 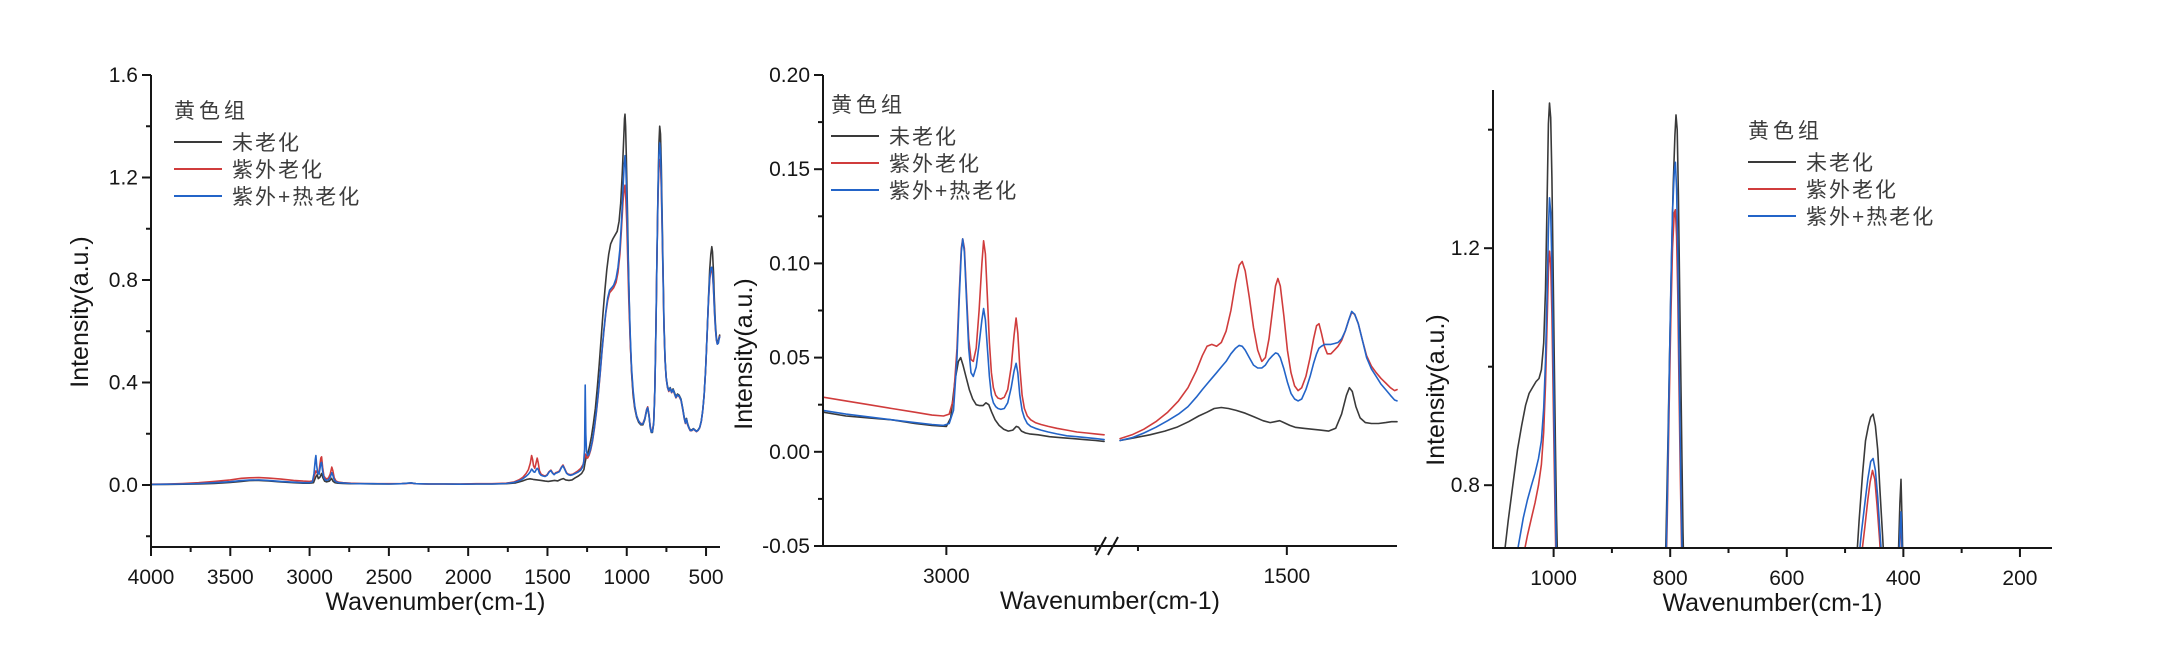 I want to click on x-tick-label: 600, so click(x=1786, y=578).